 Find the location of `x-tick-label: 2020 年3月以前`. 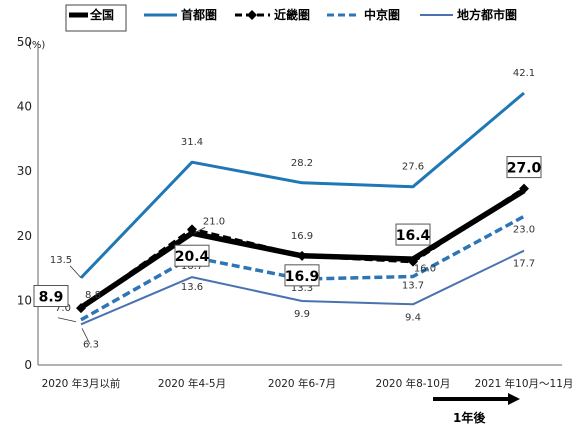

x-tick-label: 2020 年3月以前 is located at coordinates (81, 383).